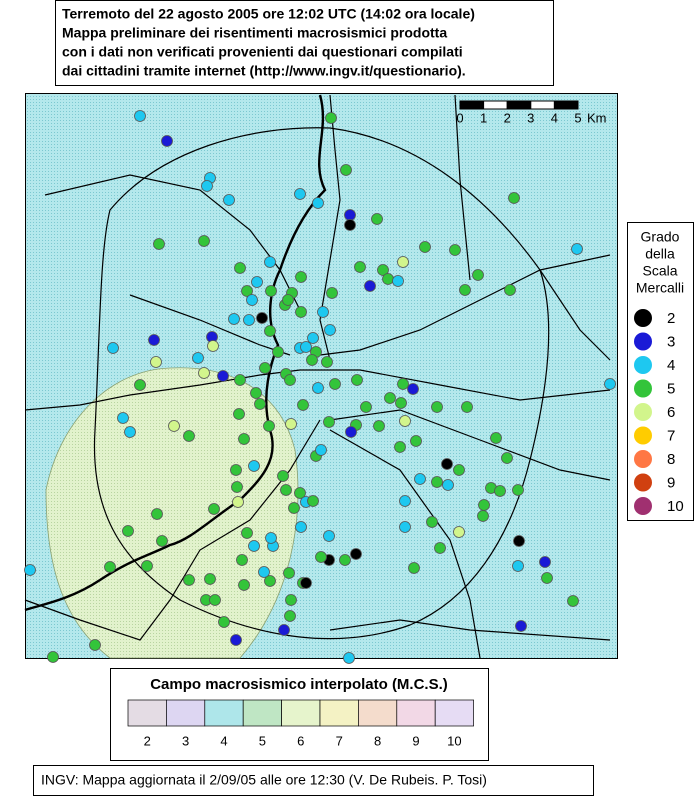 This screenshot has width=697, height=797. Describe the element at coordinates (671, 435) in the screenshot. I see `legend-label: 7` at that location.